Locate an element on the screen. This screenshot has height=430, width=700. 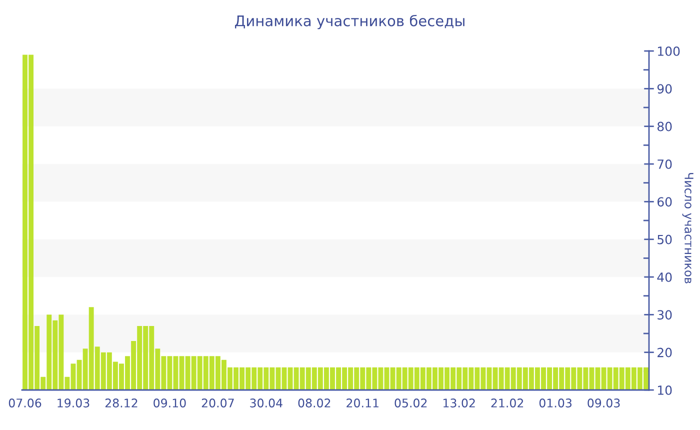
y-tick-label: 10 is located at coordinates (665, 390).